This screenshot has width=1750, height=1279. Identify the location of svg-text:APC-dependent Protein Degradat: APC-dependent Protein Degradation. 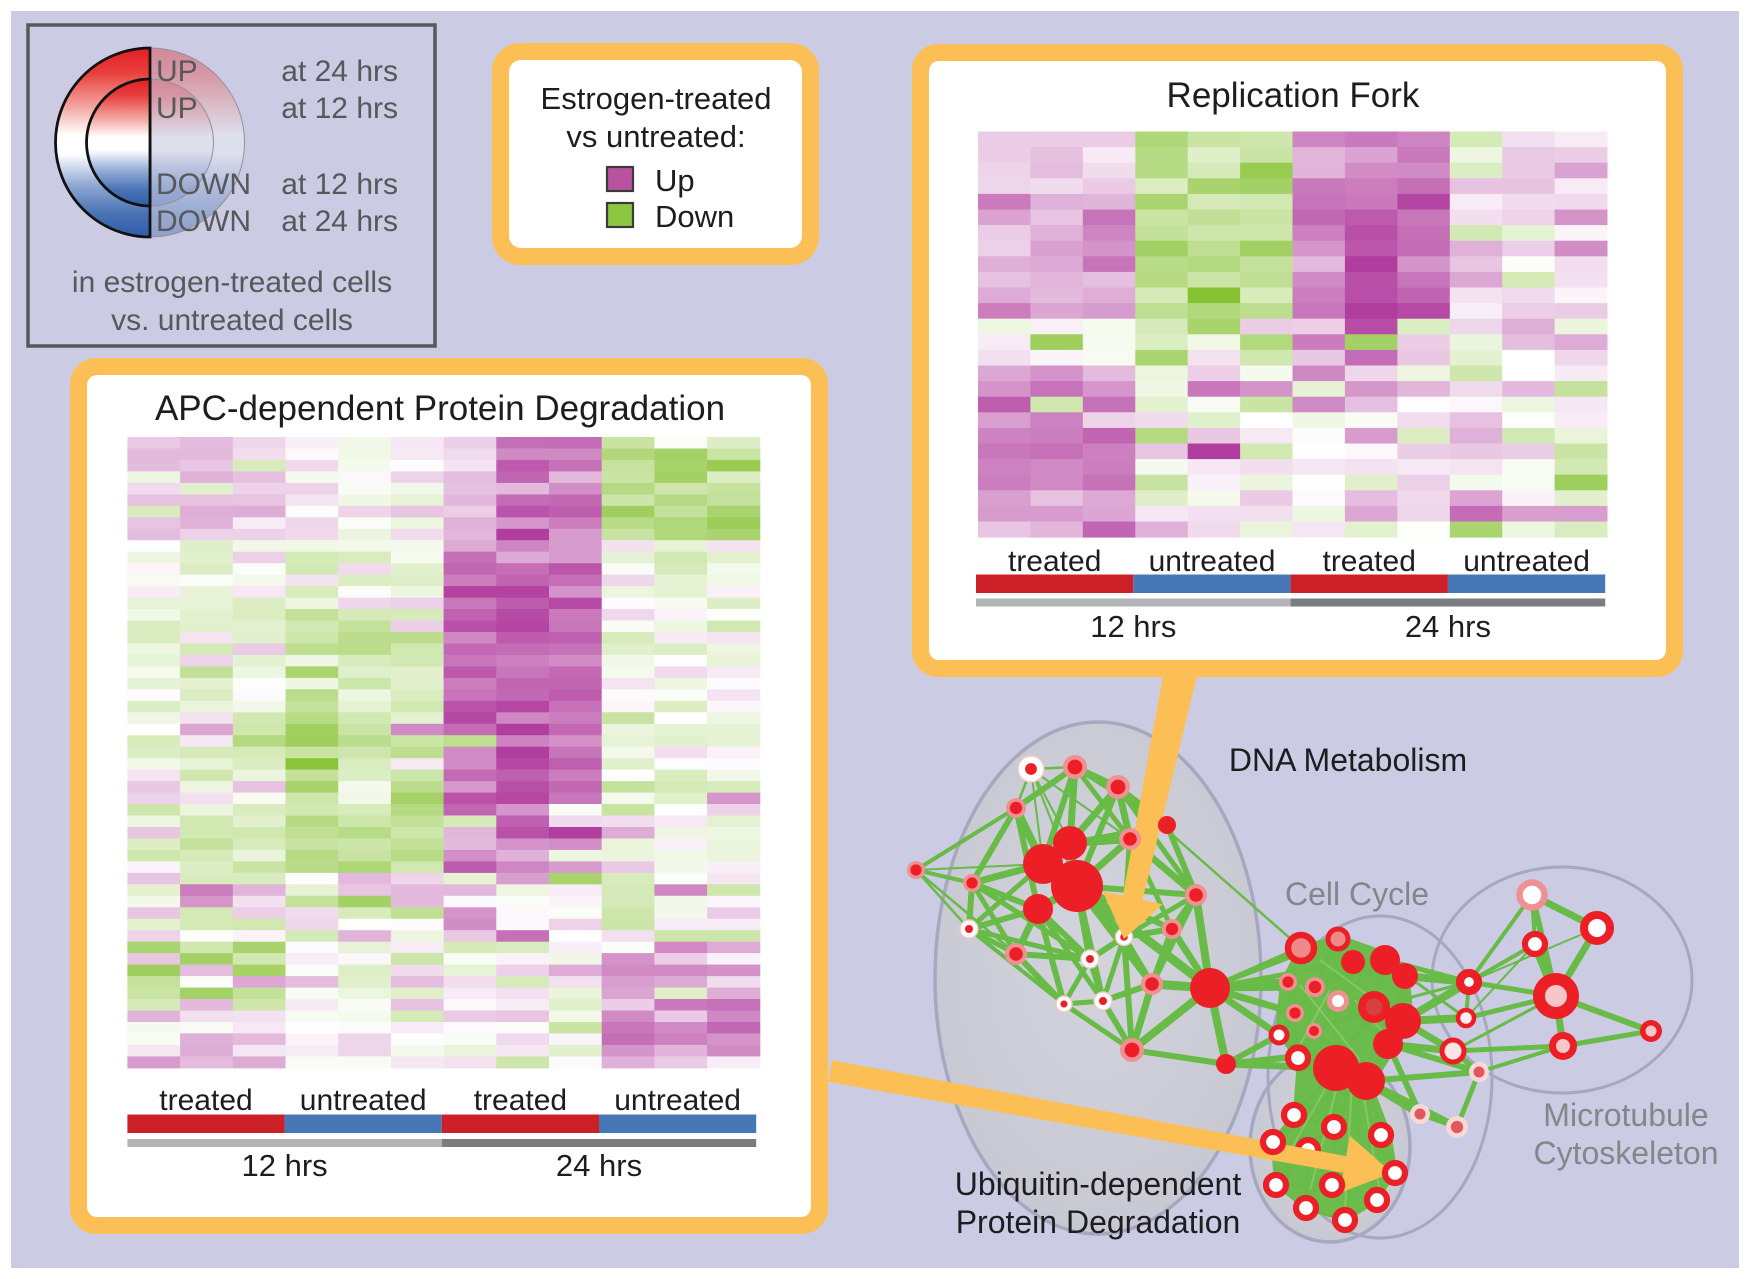
(440, 408).